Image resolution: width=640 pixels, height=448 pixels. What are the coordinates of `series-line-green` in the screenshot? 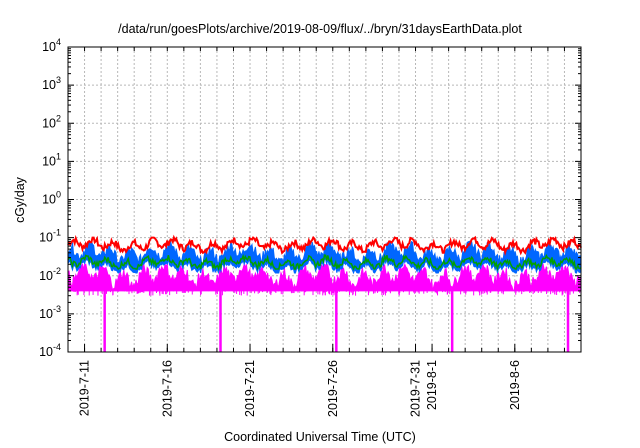 It's located at (324, 262).